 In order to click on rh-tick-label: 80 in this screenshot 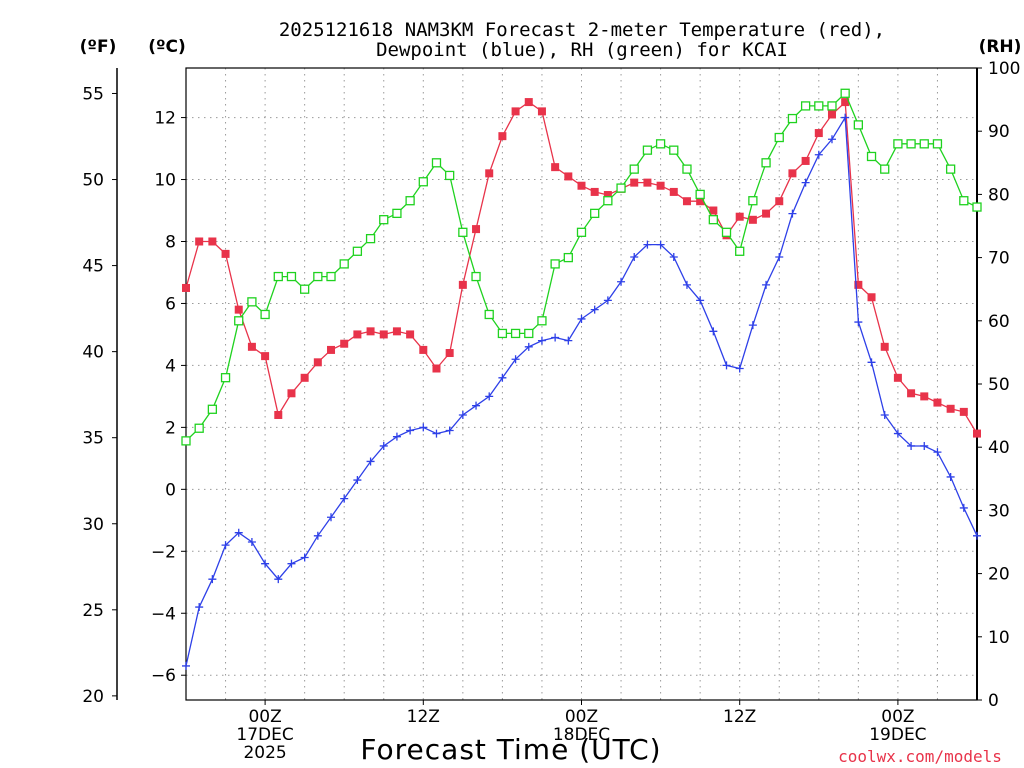, I will do `click(999, 195)`.